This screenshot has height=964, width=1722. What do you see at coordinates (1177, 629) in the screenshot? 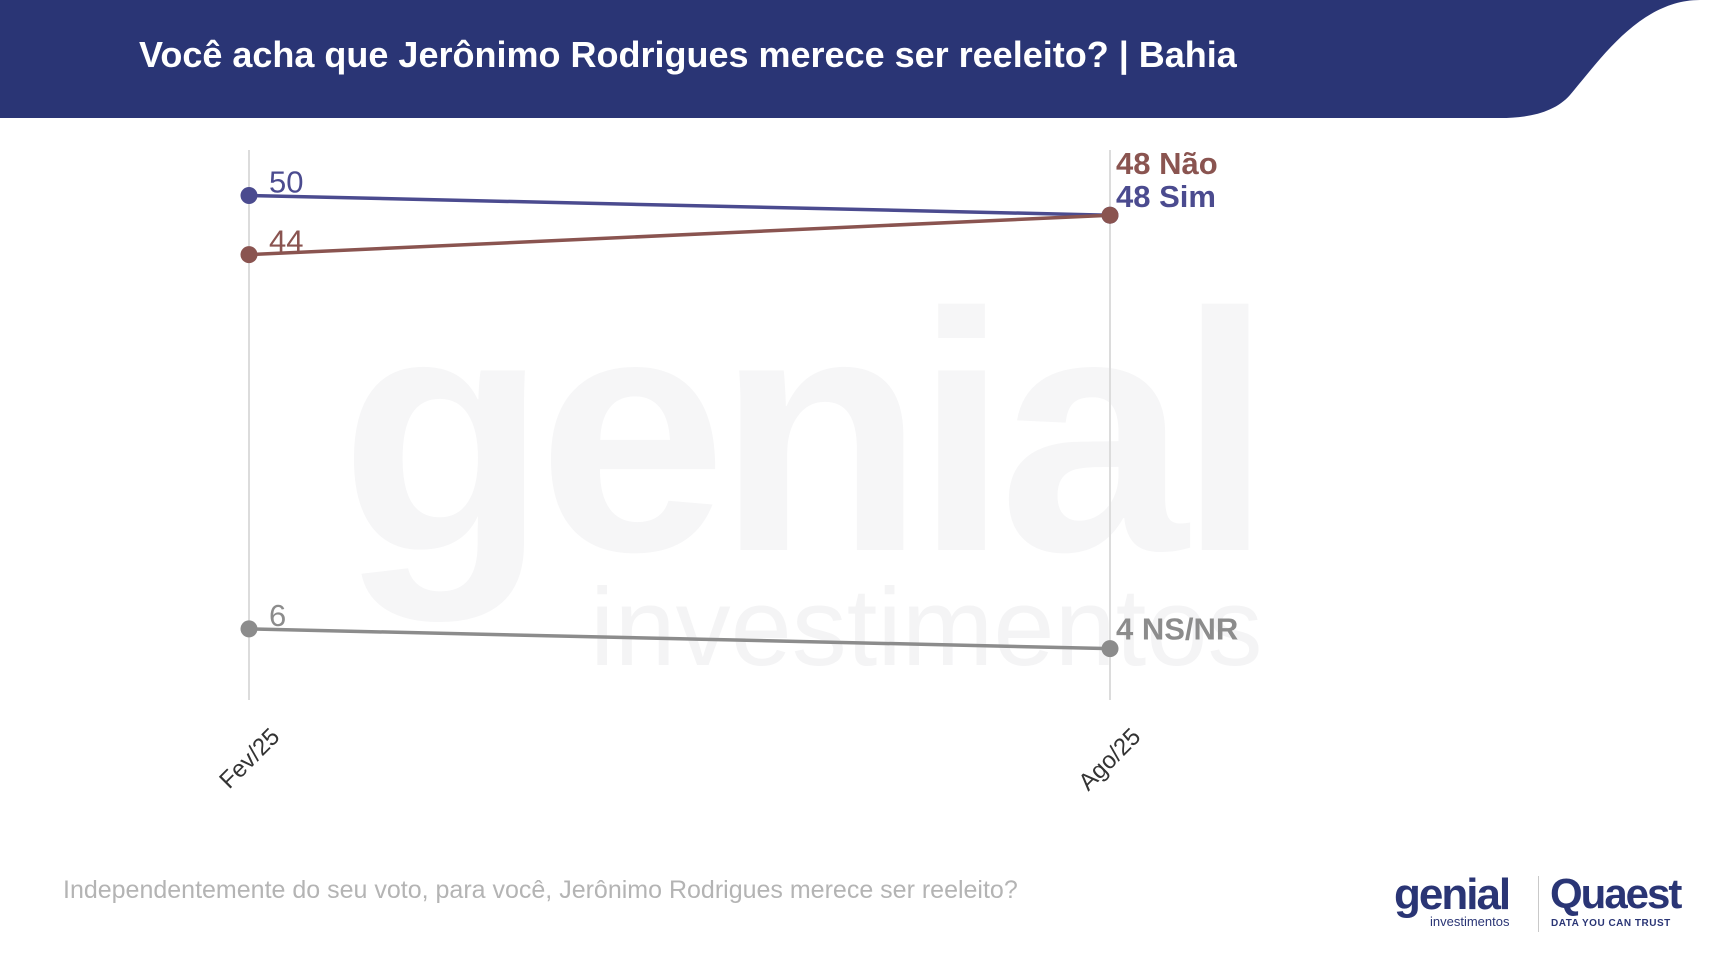
I see `data-label-end: 4 NS/NR` at bounding box center [1177, 629].